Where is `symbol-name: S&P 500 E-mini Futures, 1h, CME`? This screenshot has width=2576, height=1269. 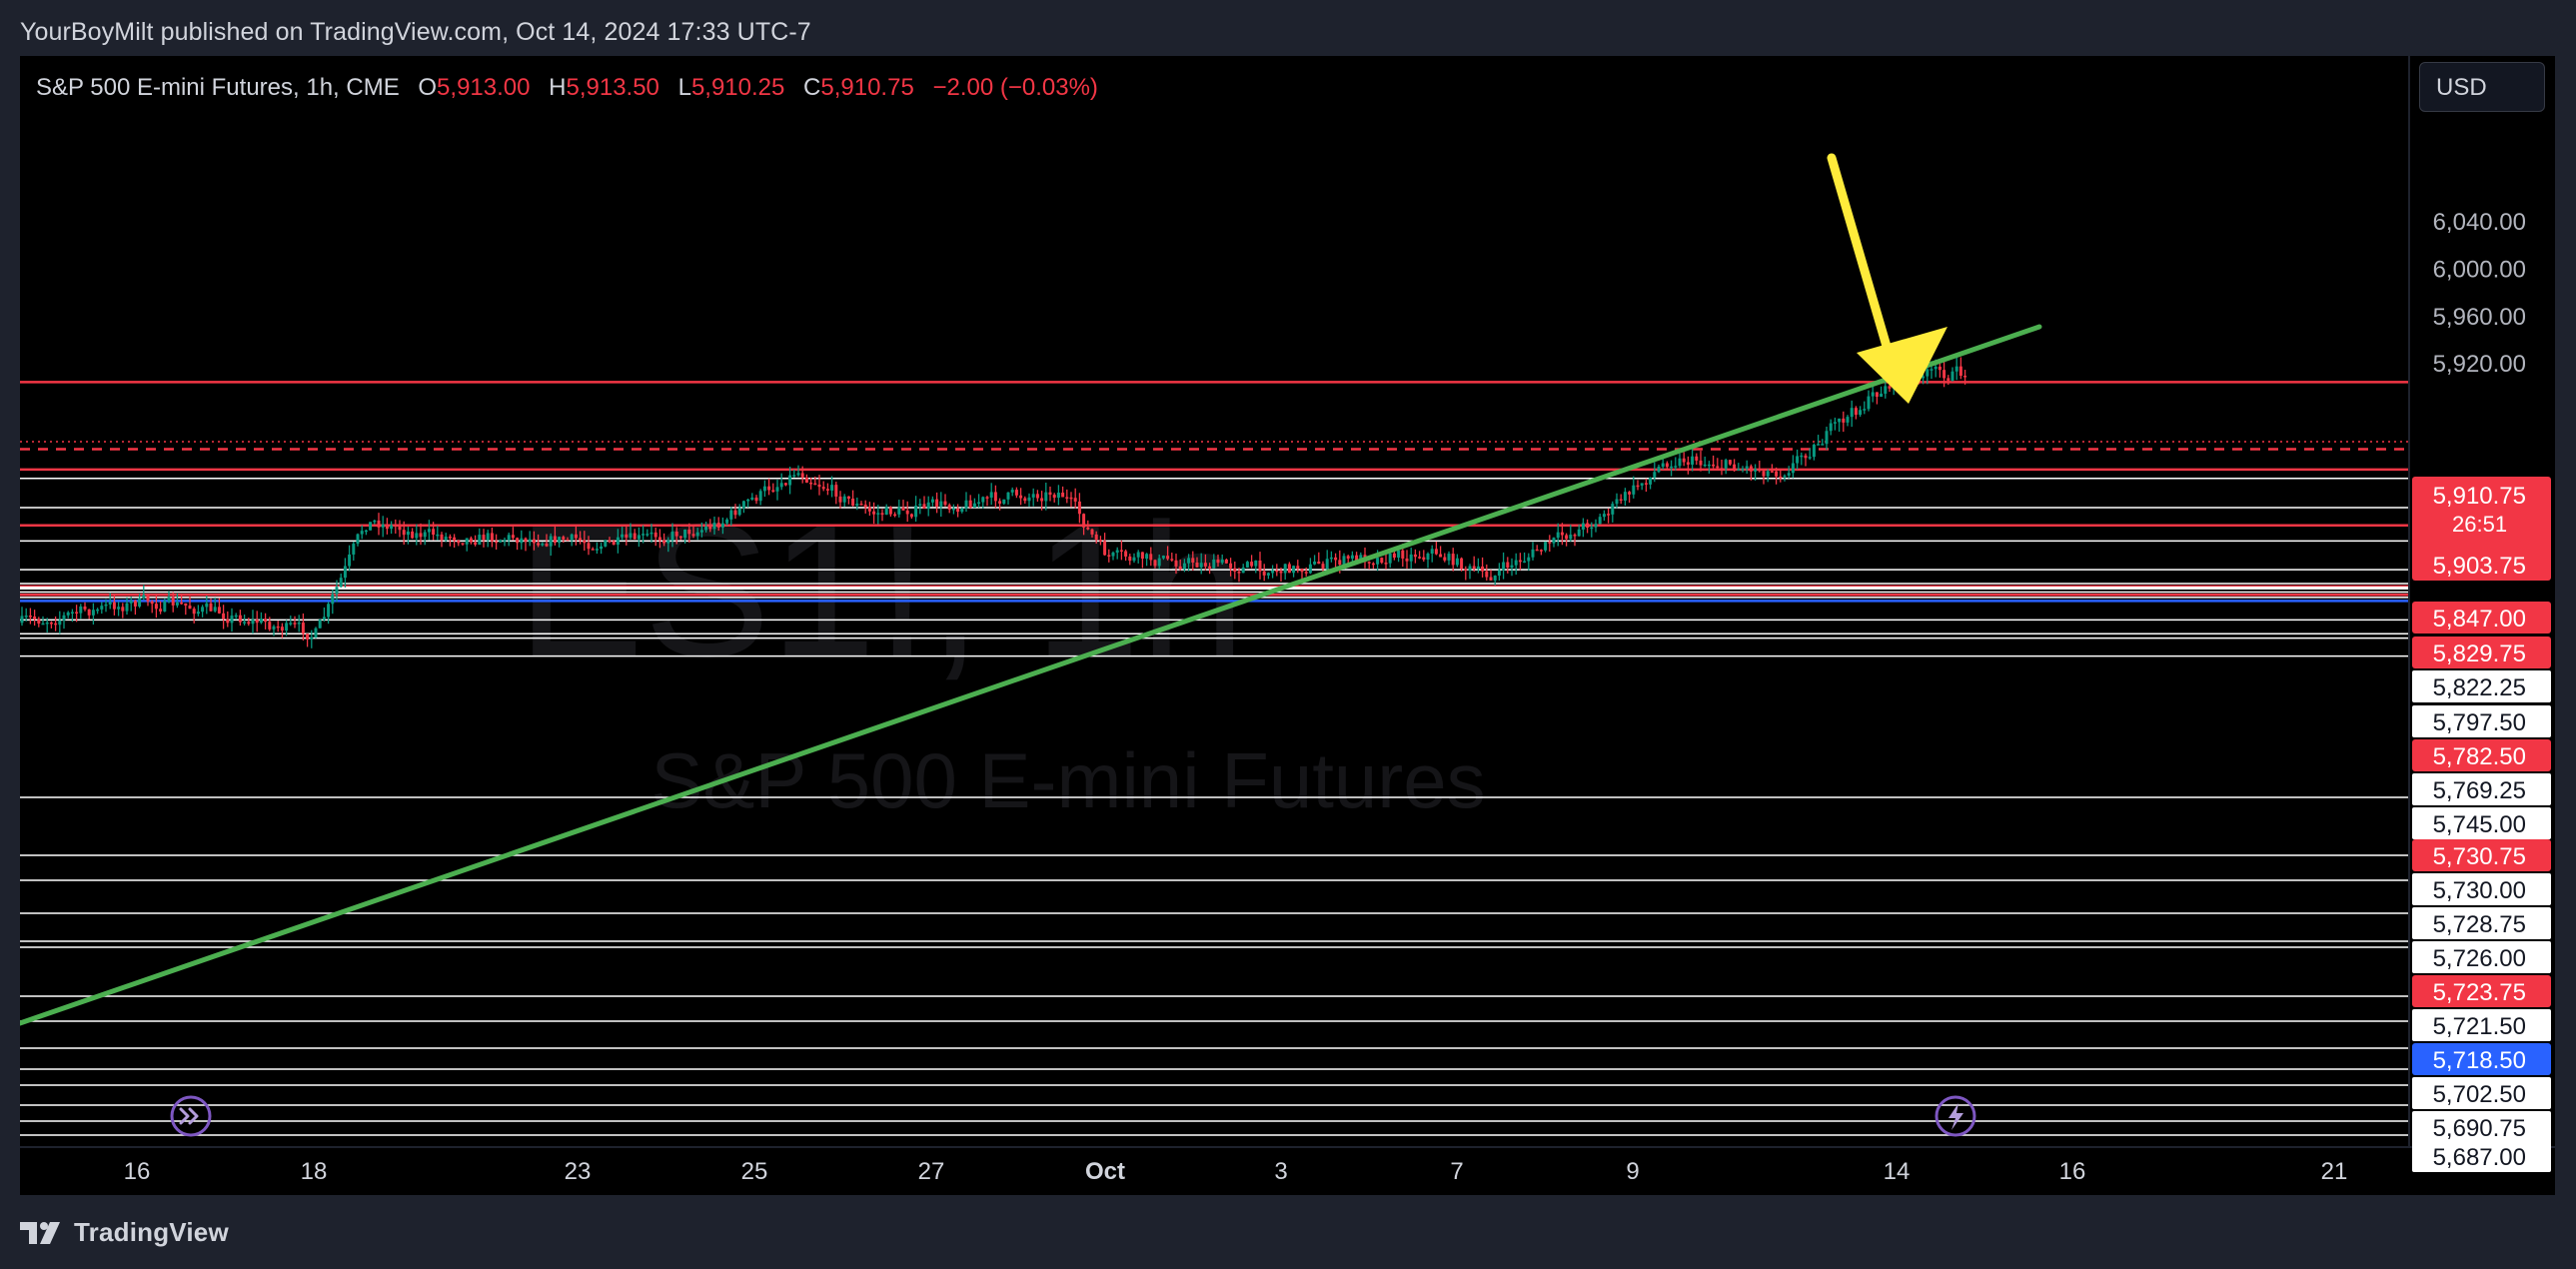 symbol-name: S&P 500 E-mini Futures, 1h, CME is located at coordinates (218, 87).